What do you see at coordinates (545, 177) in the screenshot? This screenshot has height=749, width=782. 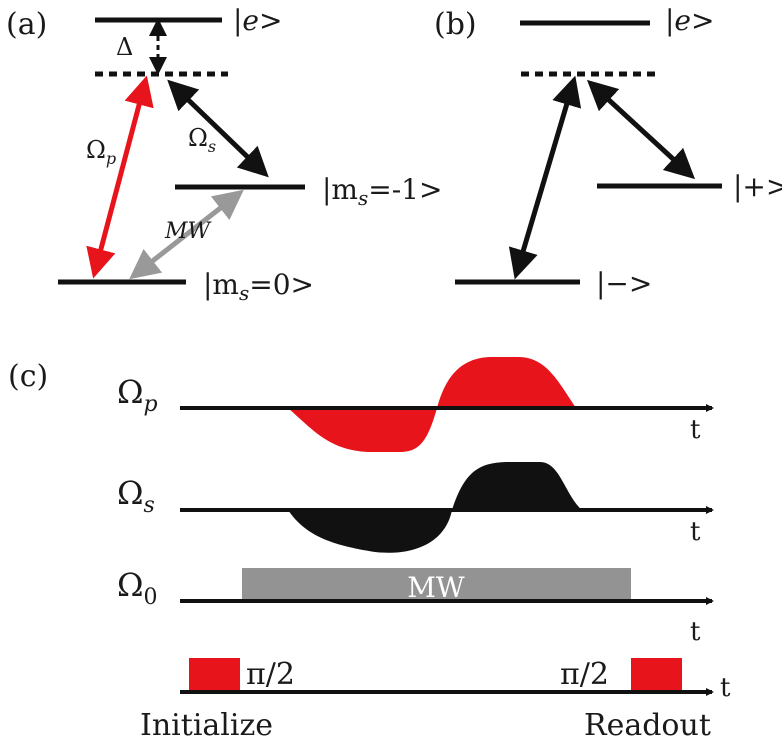 I see `transition-minus-arrow` at bounding box center [545, 177].